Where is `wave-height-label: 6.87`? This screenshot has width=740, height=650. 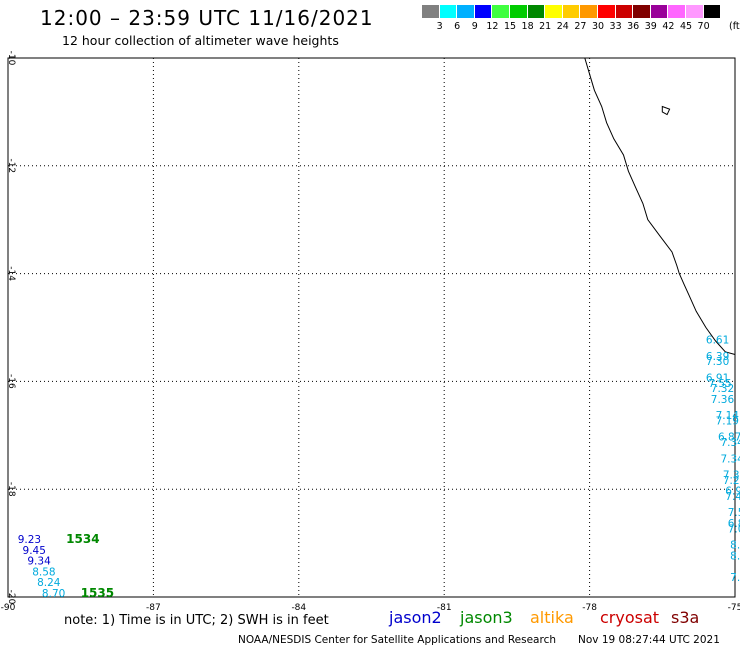 wave-height-label: 6.87 is located at coordinates (729, 438).